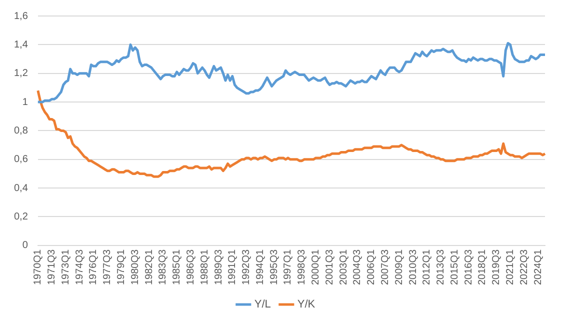 The width and height of the screenshot is (561, 322). What do you see at coordinates (427, 267) in the screenshot?
I see `x-tick-label: 2012Q1` at bounding box center [427, 267].